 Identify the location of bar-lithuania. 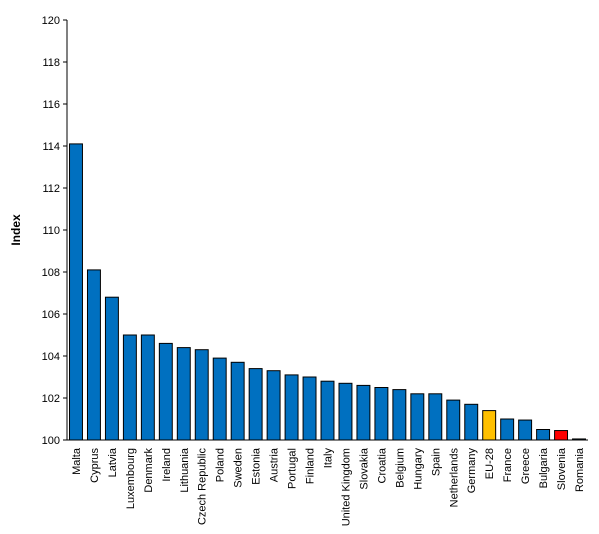
(183, 394).